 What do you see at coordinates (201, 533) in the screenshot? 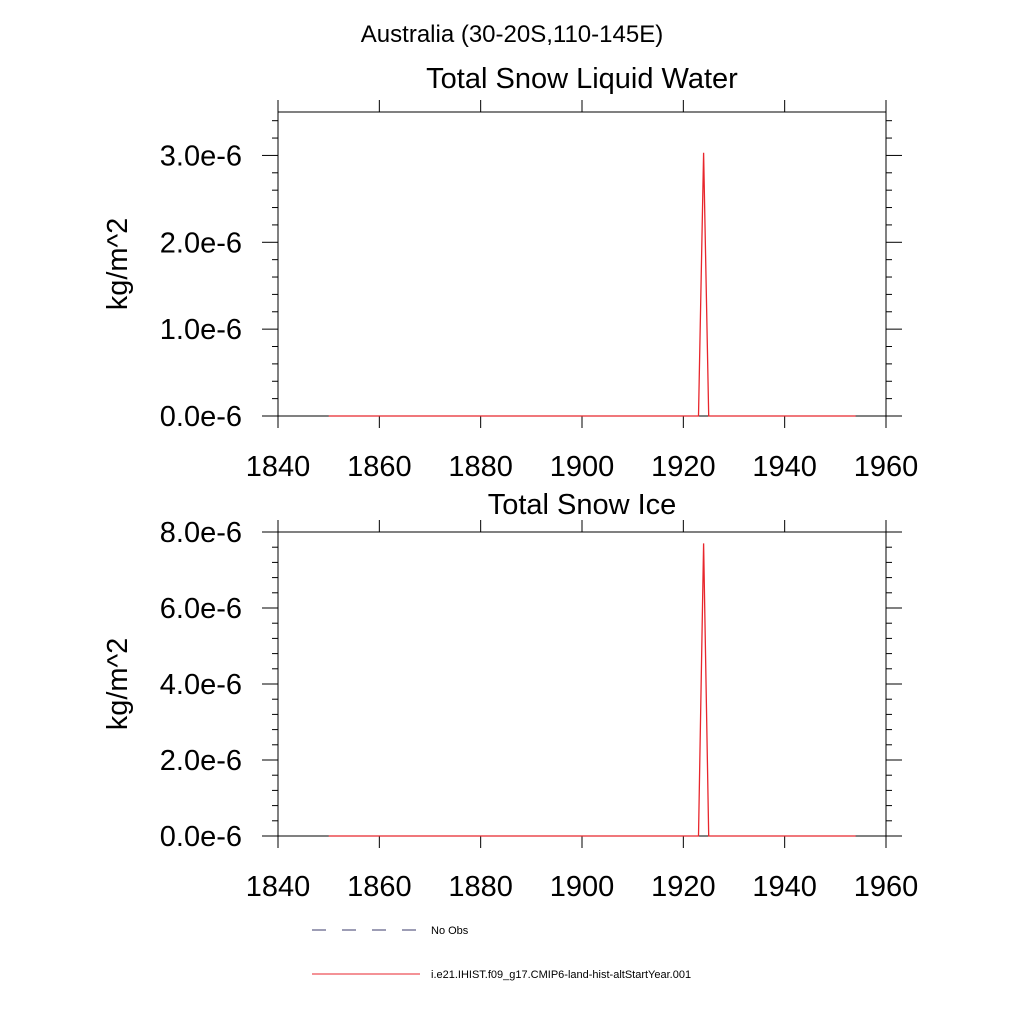
I see `y-tick-label: 8.0e-6` at bounding box center [201, 533].